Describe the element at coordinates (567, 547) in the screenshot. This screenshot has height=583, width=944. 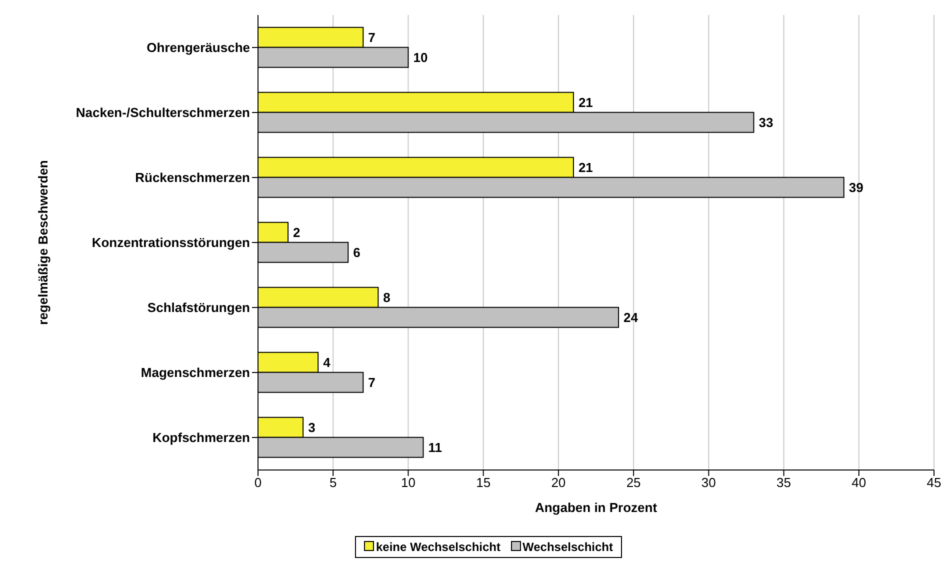
I see `legend-label: Wechselschicht` at that location.